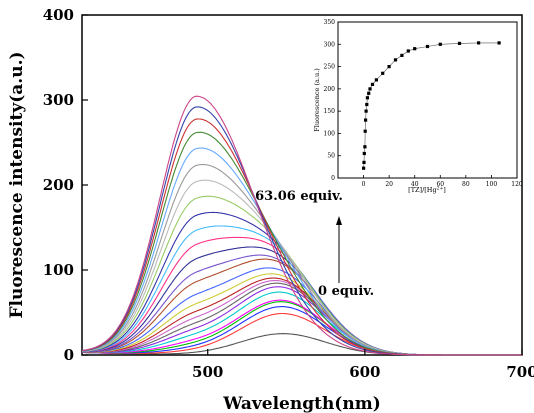 This screenshot has width=534, height=413. What do you see at coordinates (330, 89) in the screenshot?
I see `inset-y-tick-label: 200` at bounding box center [330, 89].